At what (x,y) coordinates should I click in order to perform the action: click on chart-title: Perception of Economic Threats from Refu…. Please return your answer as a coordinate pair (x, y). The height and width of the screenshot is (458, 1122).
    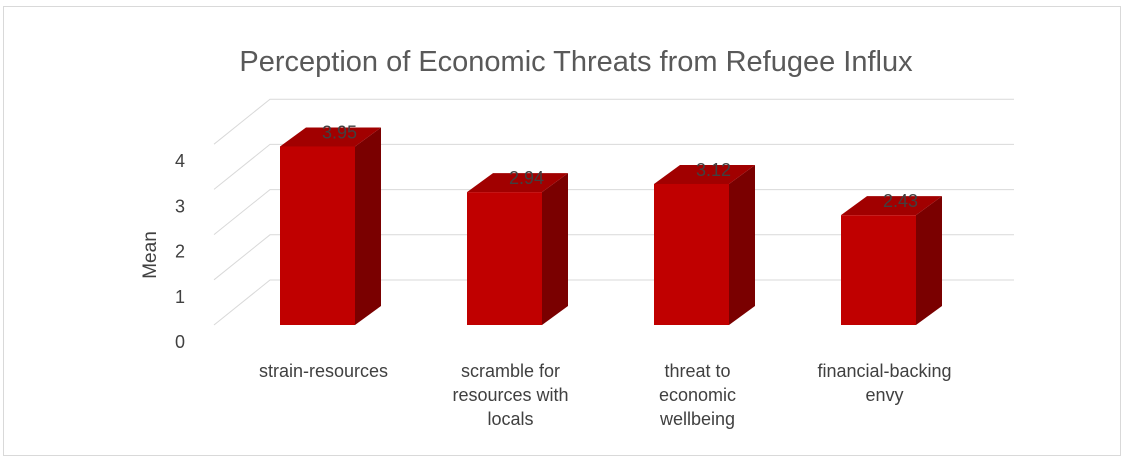
    Looking at the image, I should click on (576, 62).